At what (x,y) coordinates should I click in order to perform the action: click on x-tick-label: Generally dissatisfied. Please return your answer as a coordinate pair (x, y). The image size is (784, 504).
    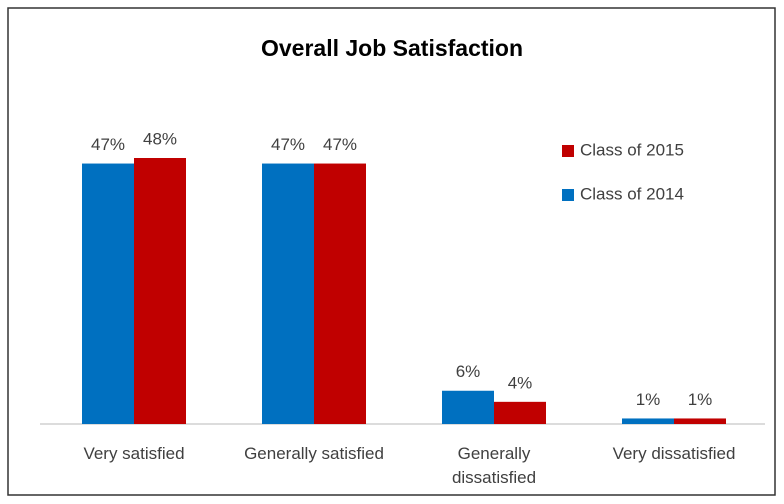
    Looking at the image, I should click on (494, 465).